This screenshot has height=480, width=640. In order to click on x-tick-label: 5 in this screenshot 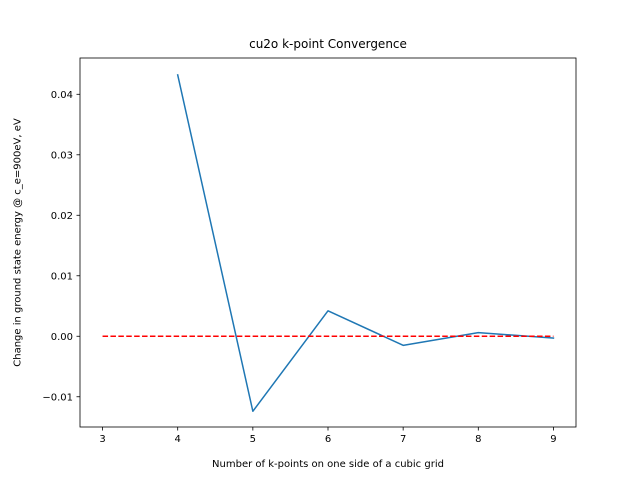, I will do `click(253, 439)`.